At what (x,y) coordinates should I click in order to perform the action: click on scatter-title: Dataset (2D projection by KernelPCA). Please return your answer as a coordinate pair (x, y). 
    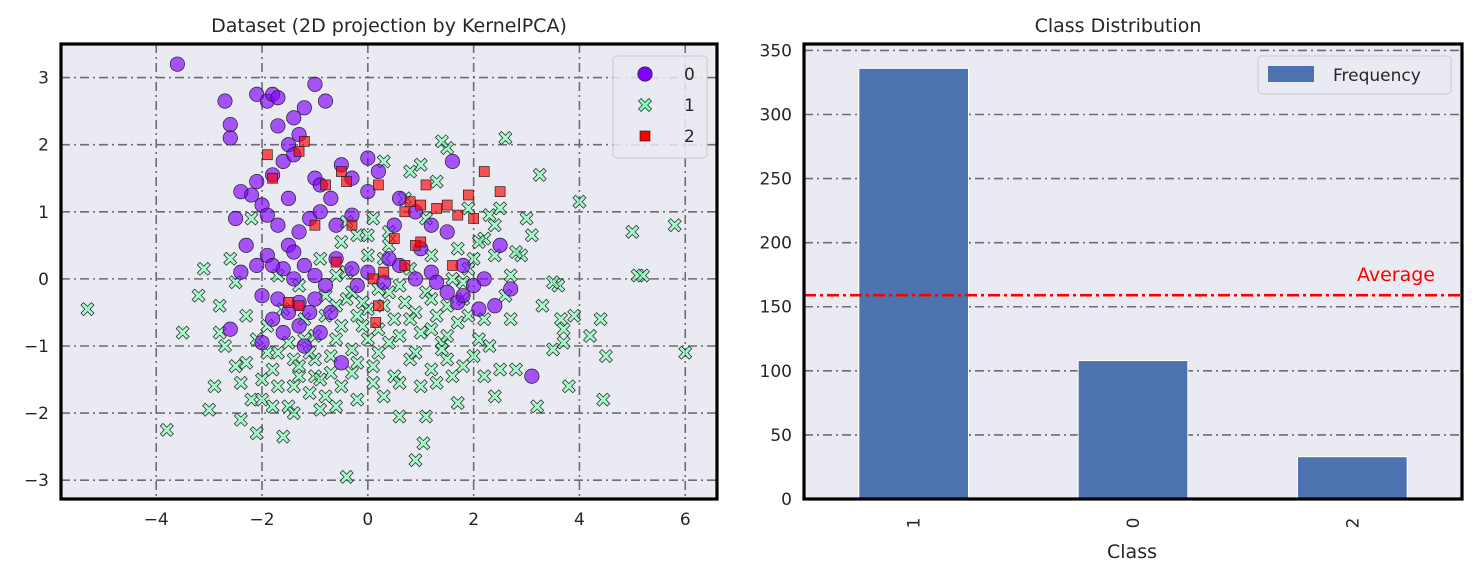
    Looking at the image, I should click on (389, 26).